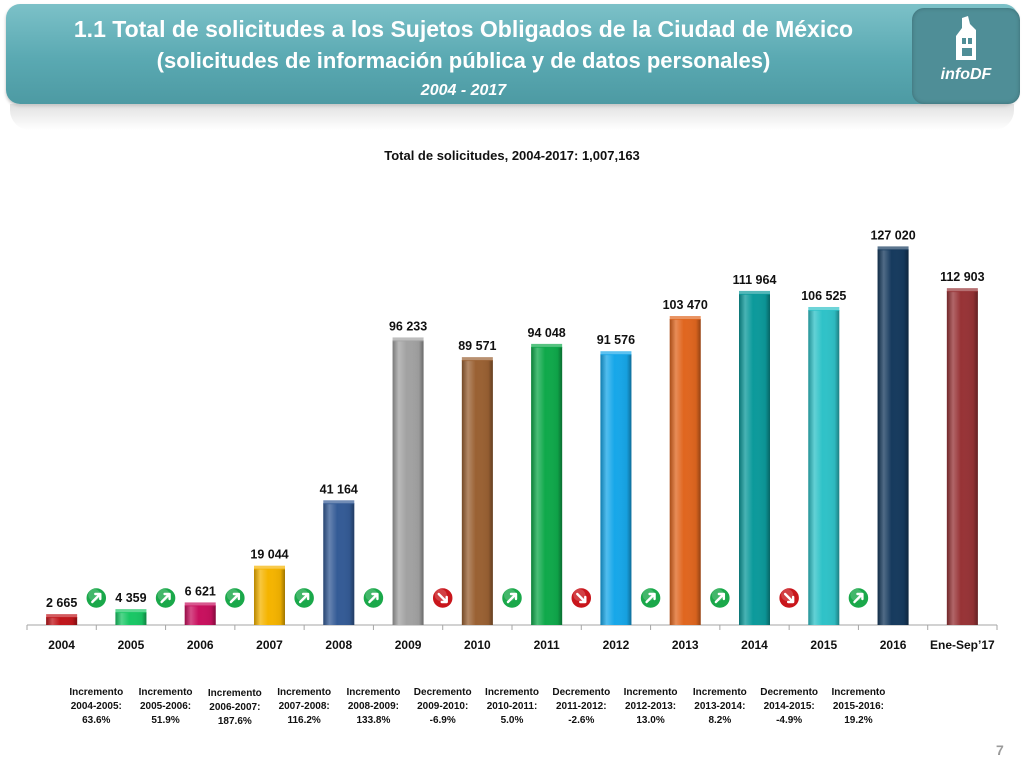  What do you see at coordinates (755, 280) in the screenshot?
I see `data-label: 111 964` at bounding box center [755, 280].